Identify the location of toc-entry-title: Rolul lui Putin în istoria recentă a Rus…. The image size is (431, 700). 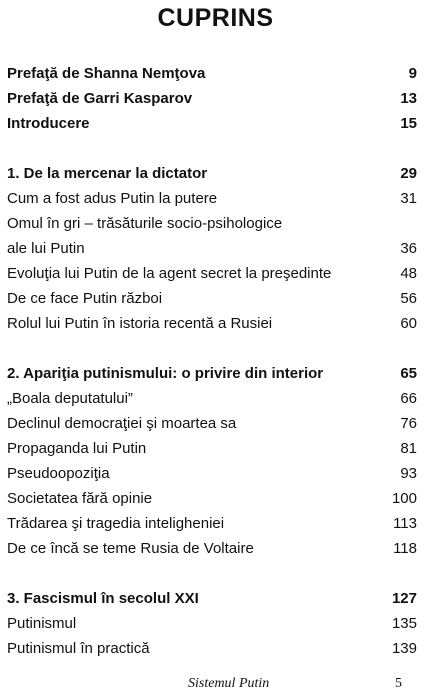
(140, 323).